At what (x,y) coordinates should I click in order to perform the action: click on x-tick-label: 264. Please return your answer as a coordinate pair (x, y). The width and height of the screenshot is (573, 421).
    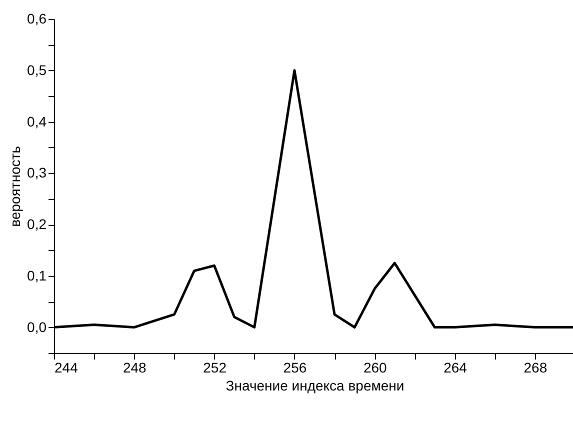
    Looking at the image, I should click on (456, 368).